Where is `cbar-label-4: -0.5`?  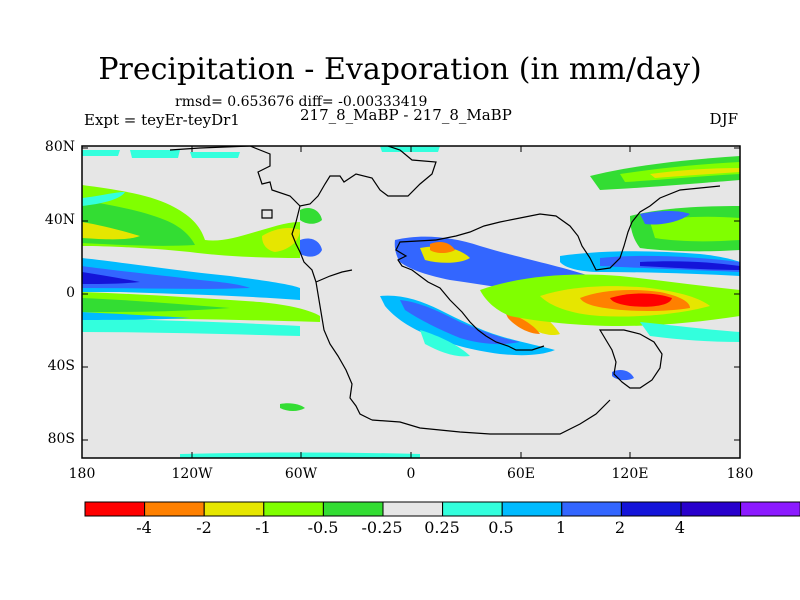
cbar-label-4: -0.5 is located at coordinates (323, 527).